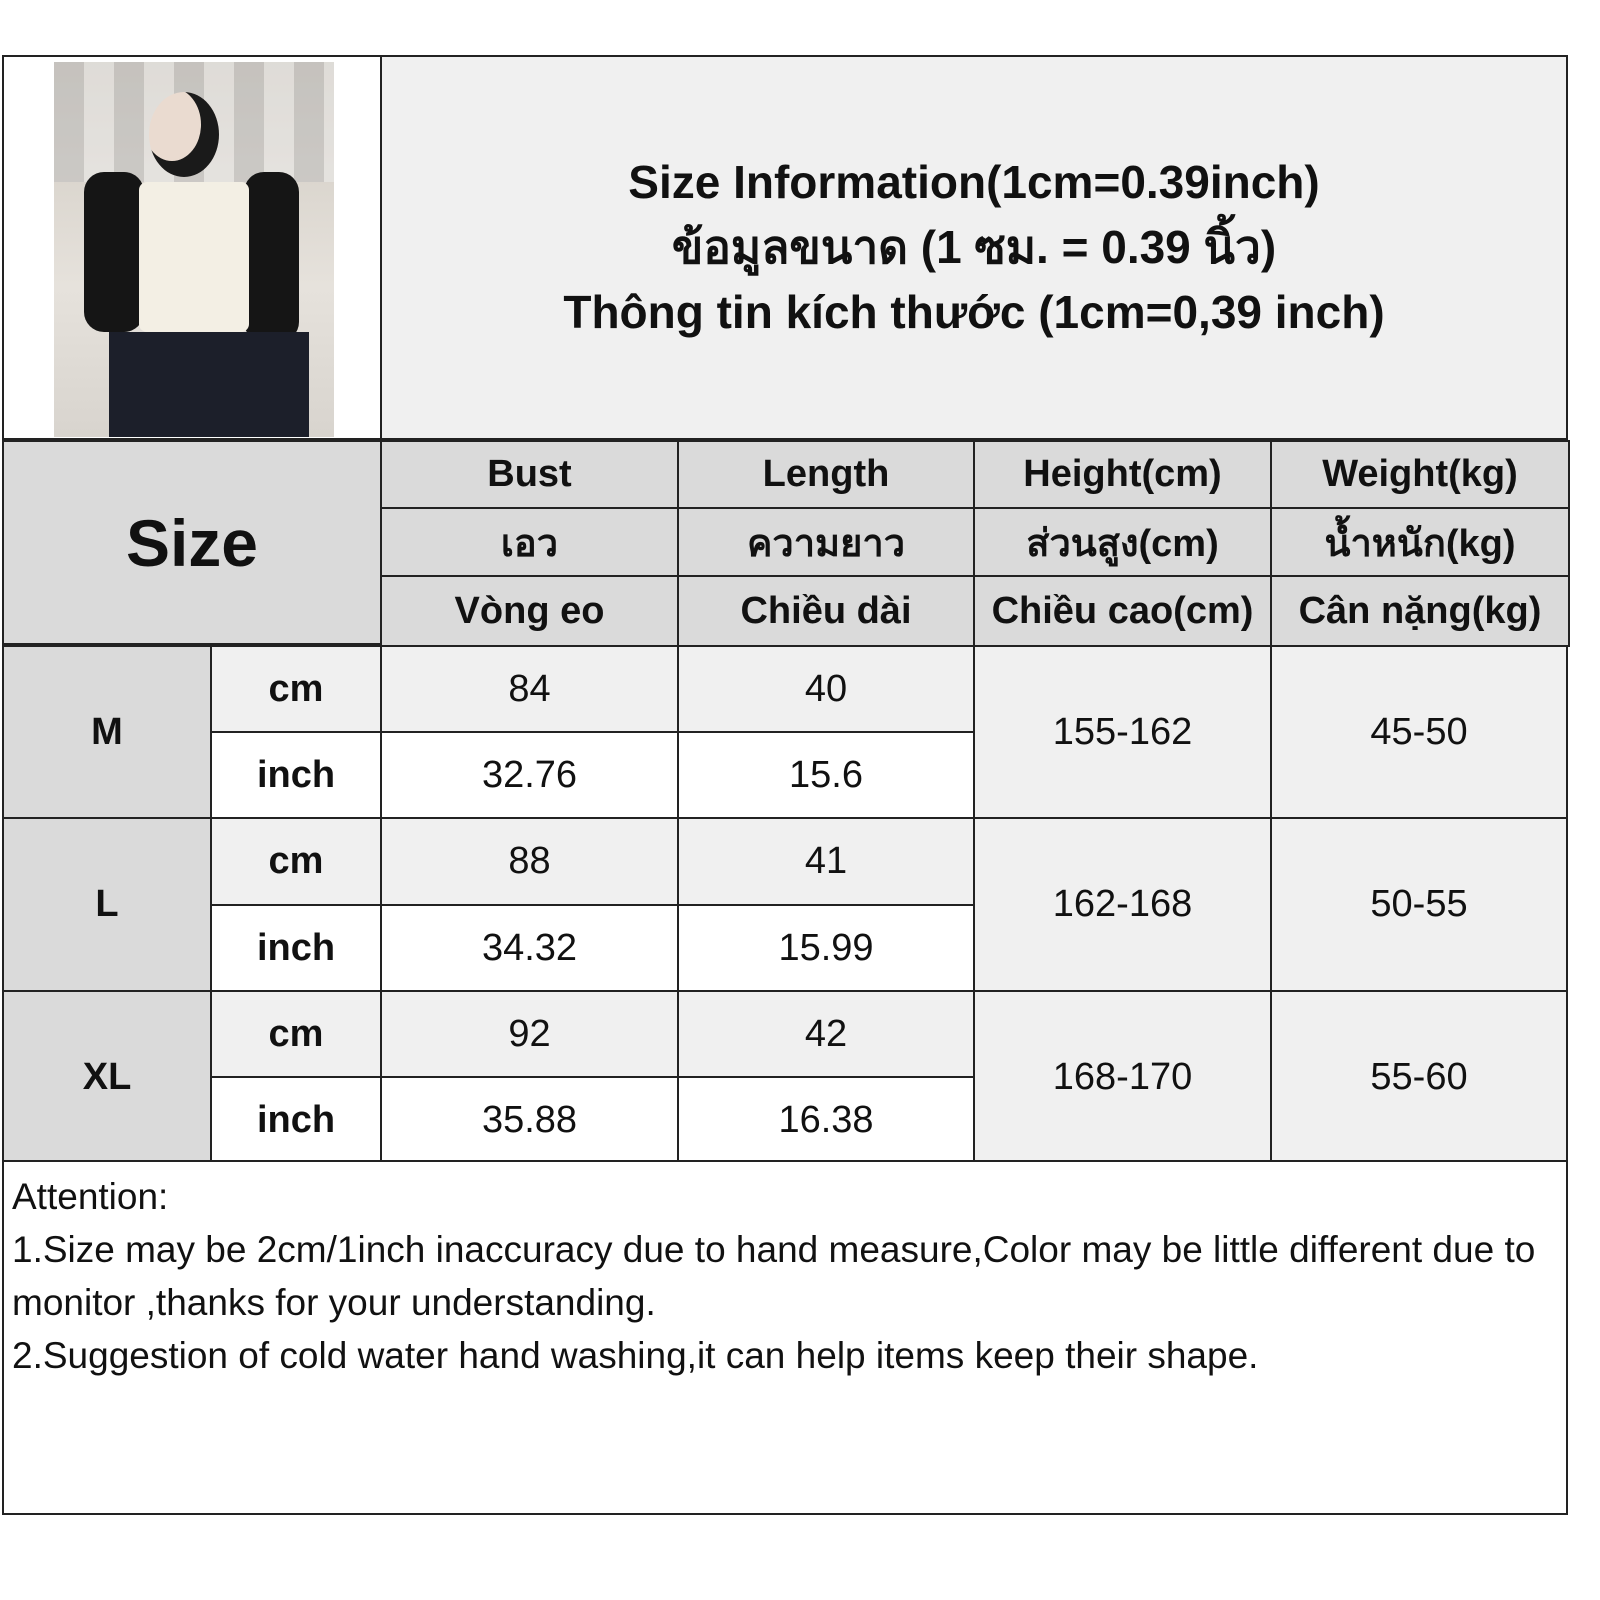 The image size is (1600, 1600). Describe the element at coordinates (1122, 1077) in the screenshot. I see `height-range: 168-170` at that location.